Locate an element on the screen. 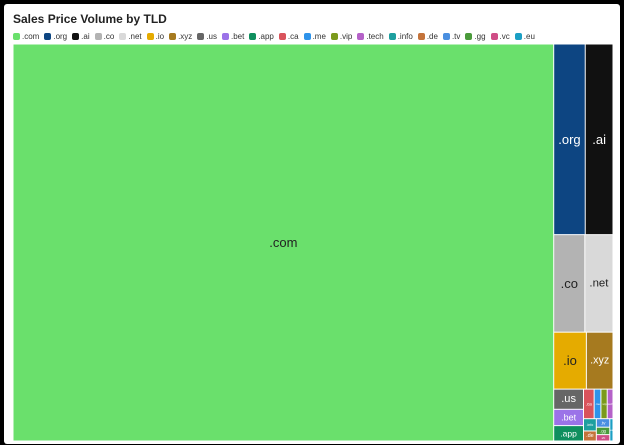 The height and width of the screenshot is (445, 624). tile-rect-tech is located at coordinates (610, 404).